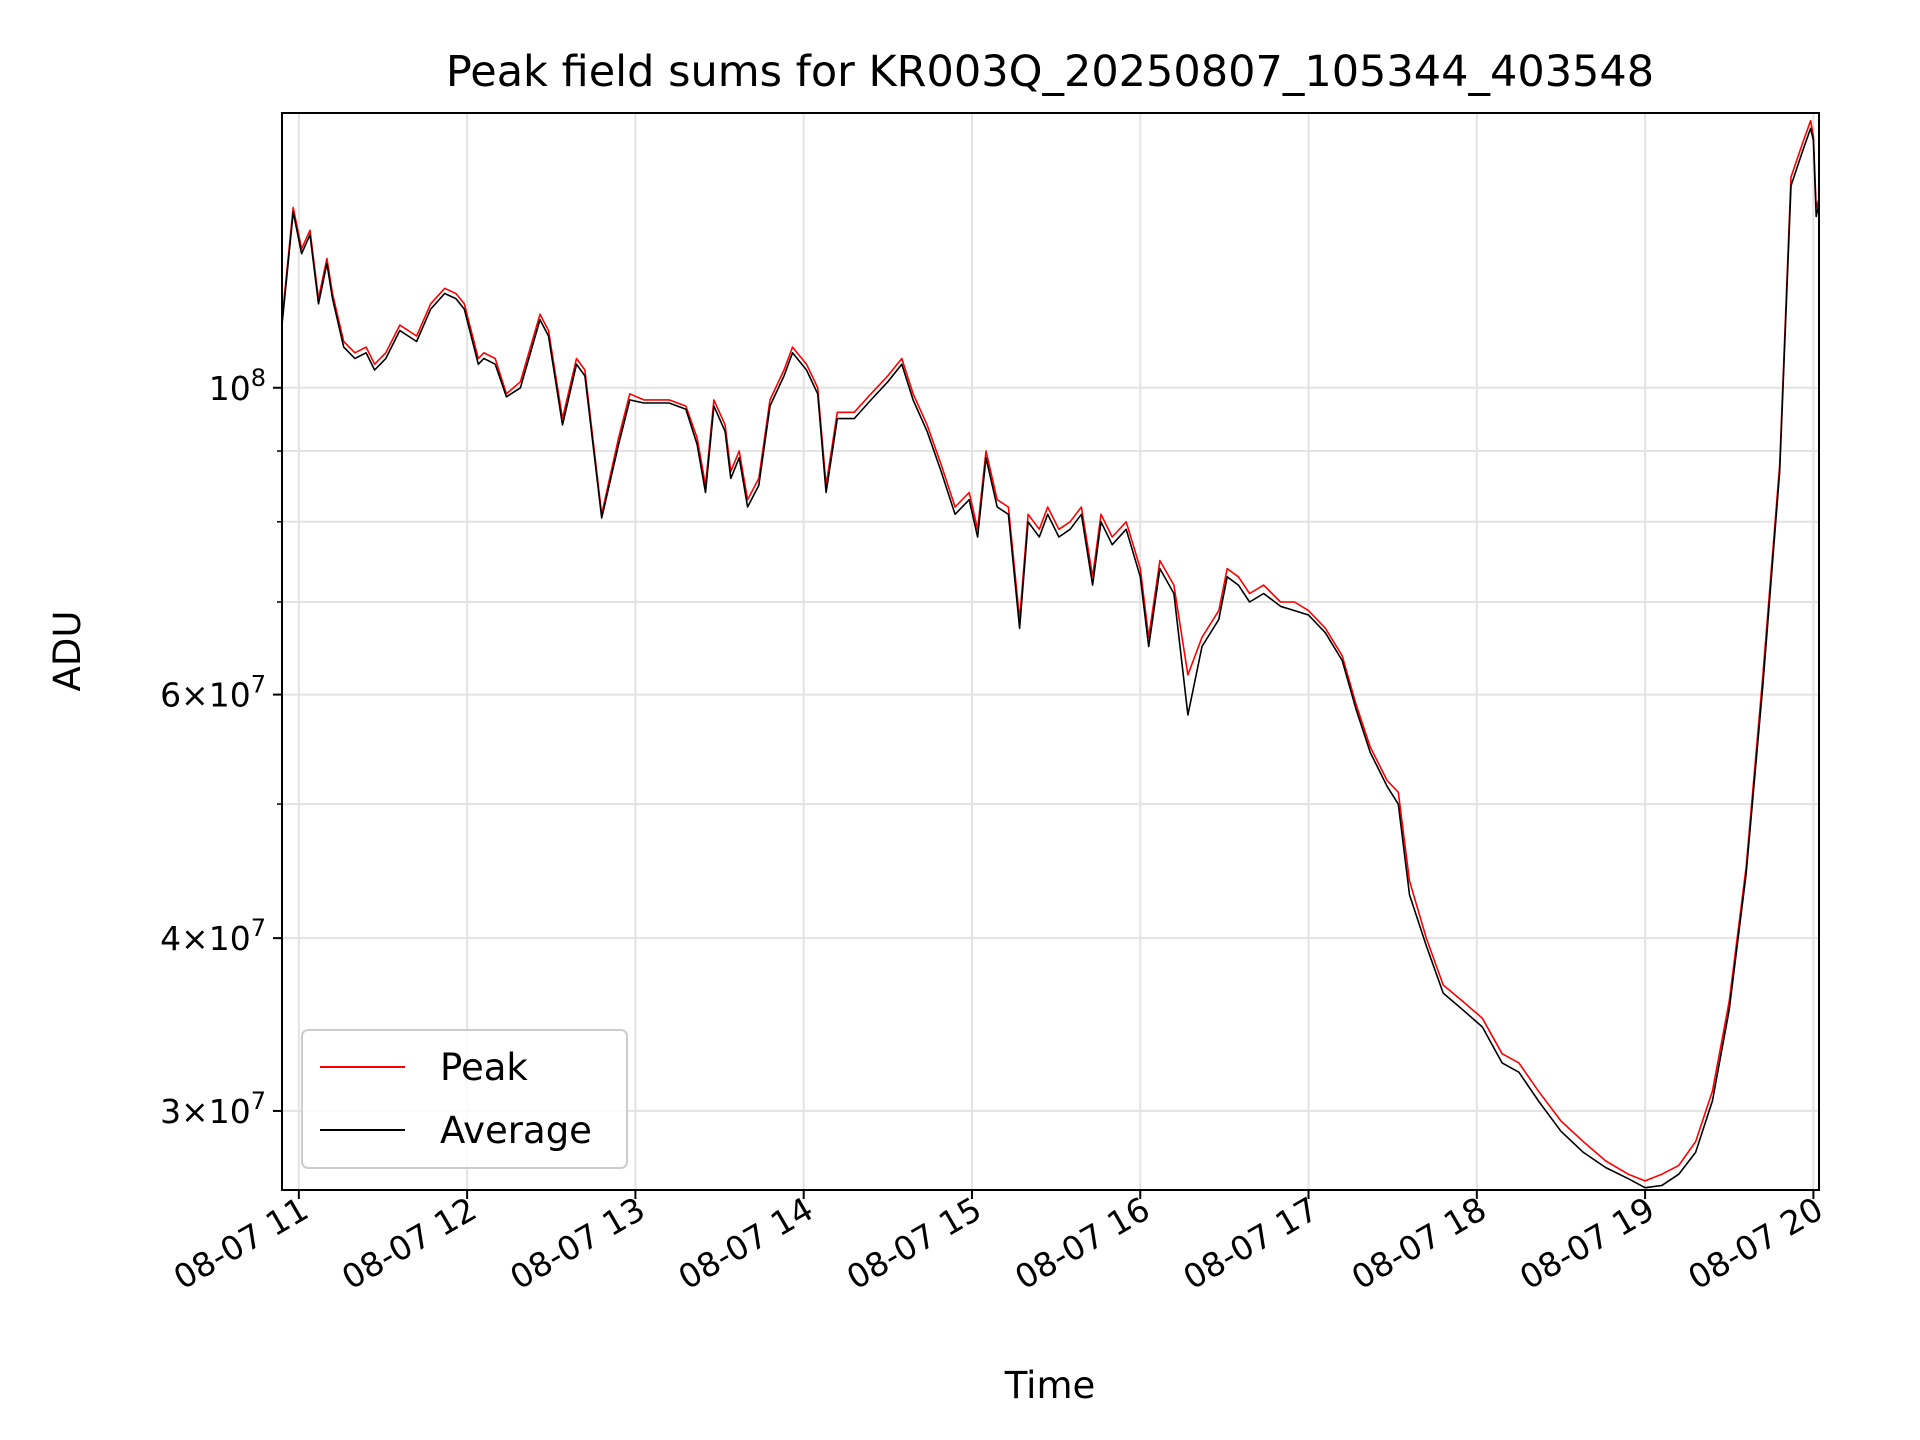  What do you see at coordinates (213, 1109) in the screenshot?
I see `y-tick-label: 3×107` at bounding box center [213, 1109].